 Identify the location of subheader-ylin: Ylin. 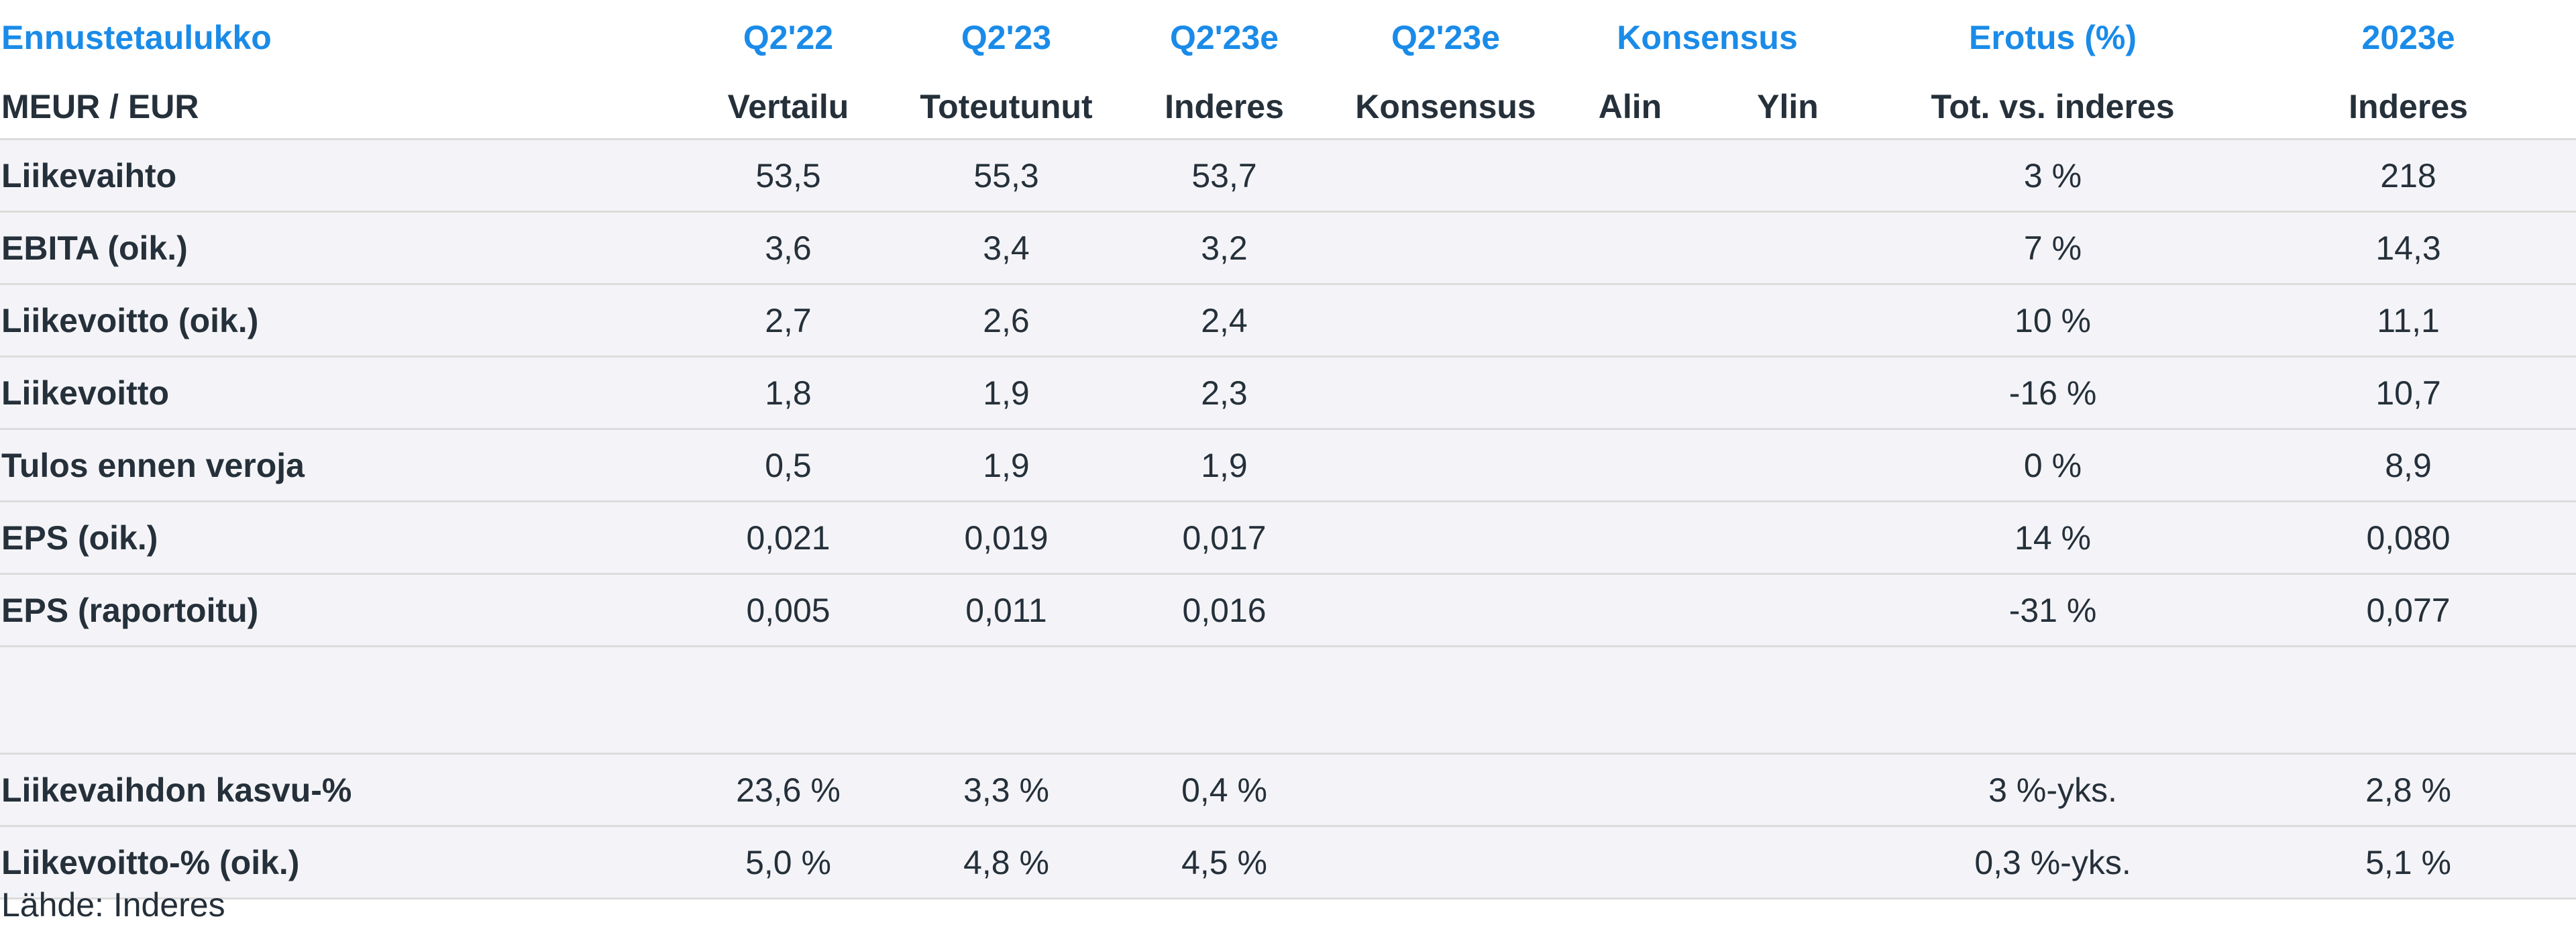
(1788, 107).